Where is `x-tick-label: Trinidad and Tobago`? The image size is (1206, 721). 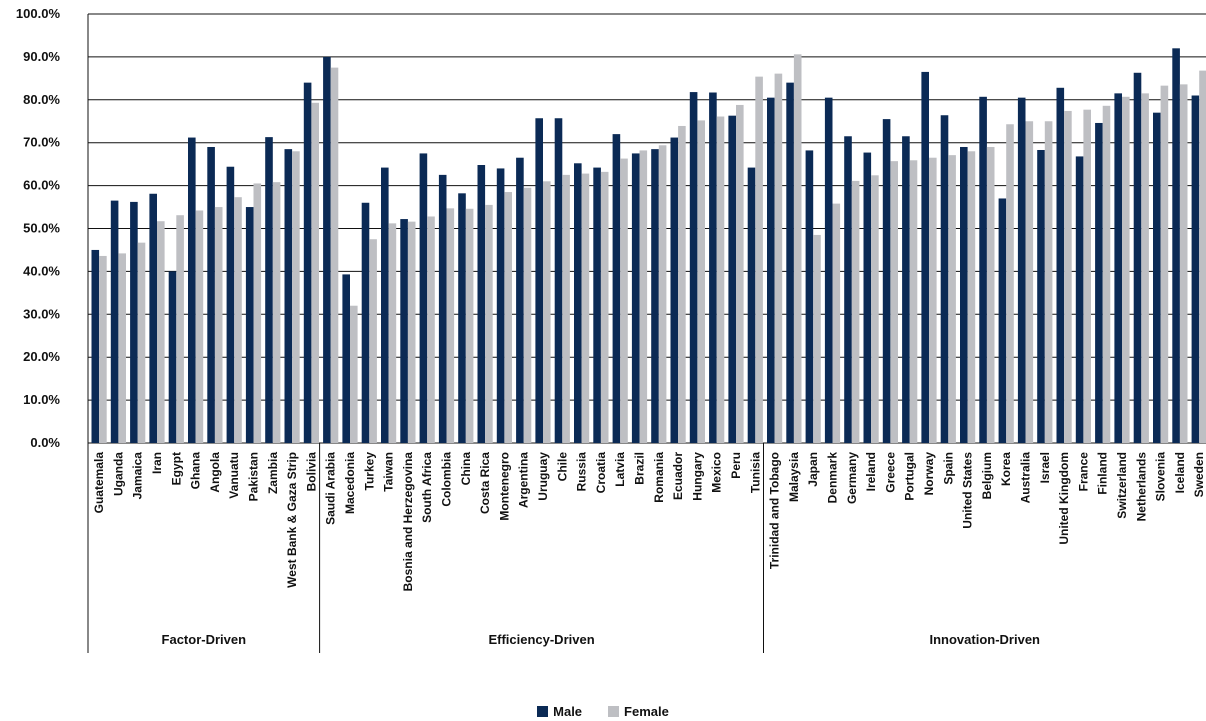
x-tick-label: Trinidad and Tobago is located at coordinates (775, 510).